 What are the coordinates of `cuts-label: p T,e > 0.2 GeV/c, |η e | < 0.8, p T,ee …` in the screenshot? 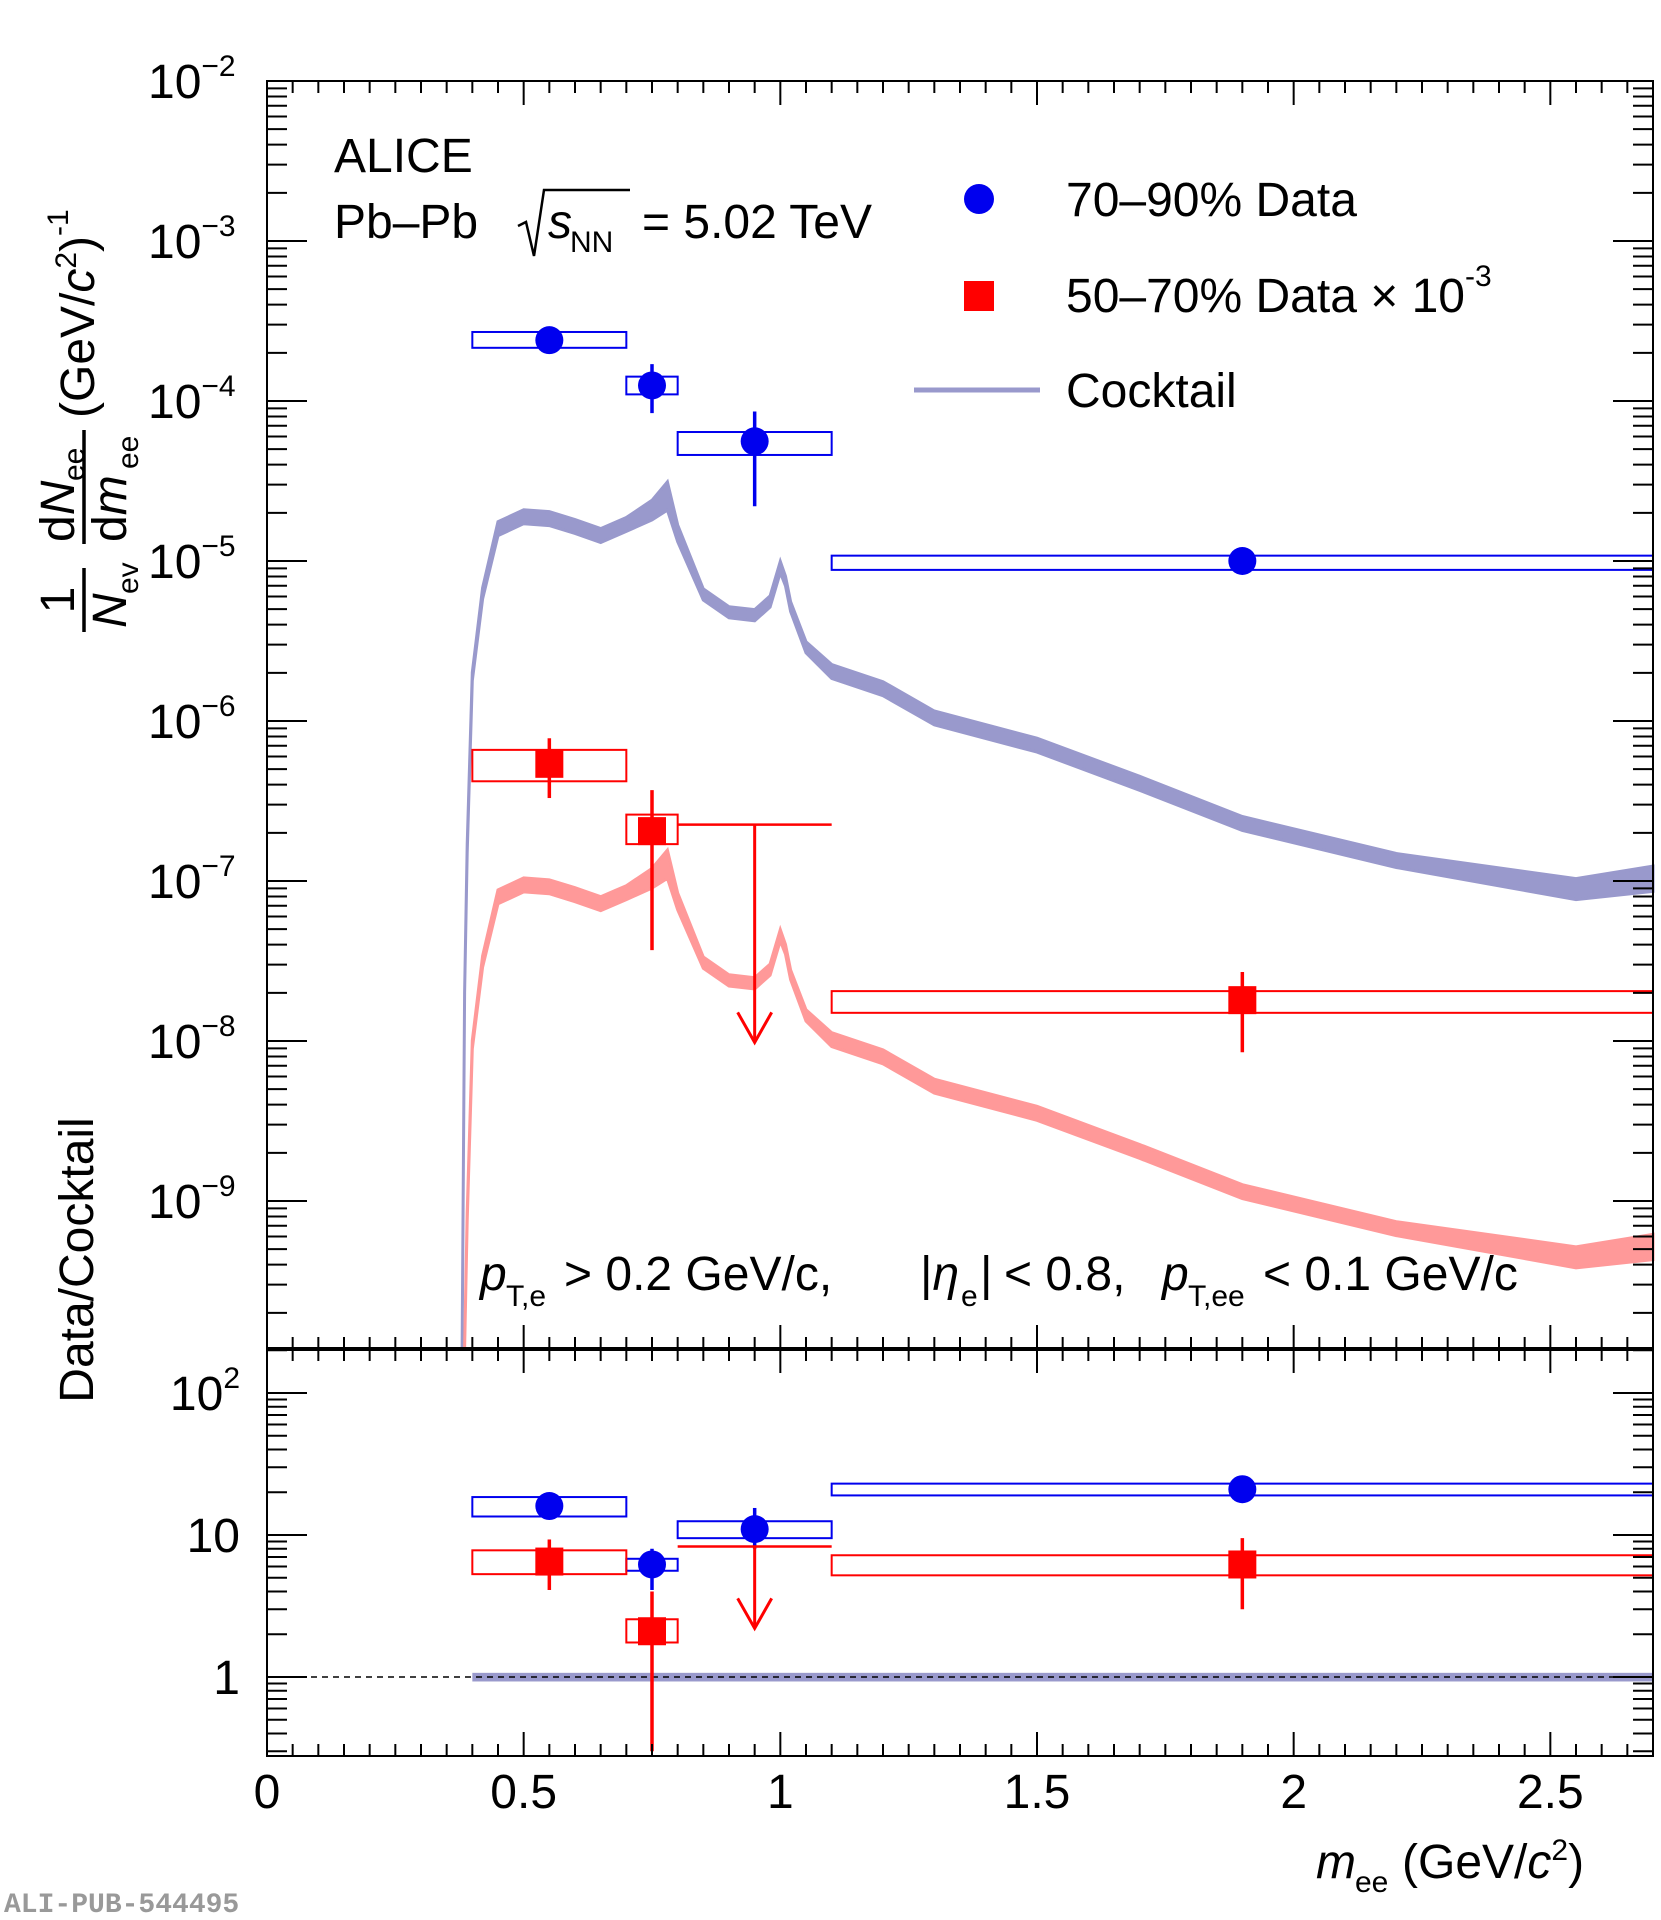 It's located at (998, 1280).